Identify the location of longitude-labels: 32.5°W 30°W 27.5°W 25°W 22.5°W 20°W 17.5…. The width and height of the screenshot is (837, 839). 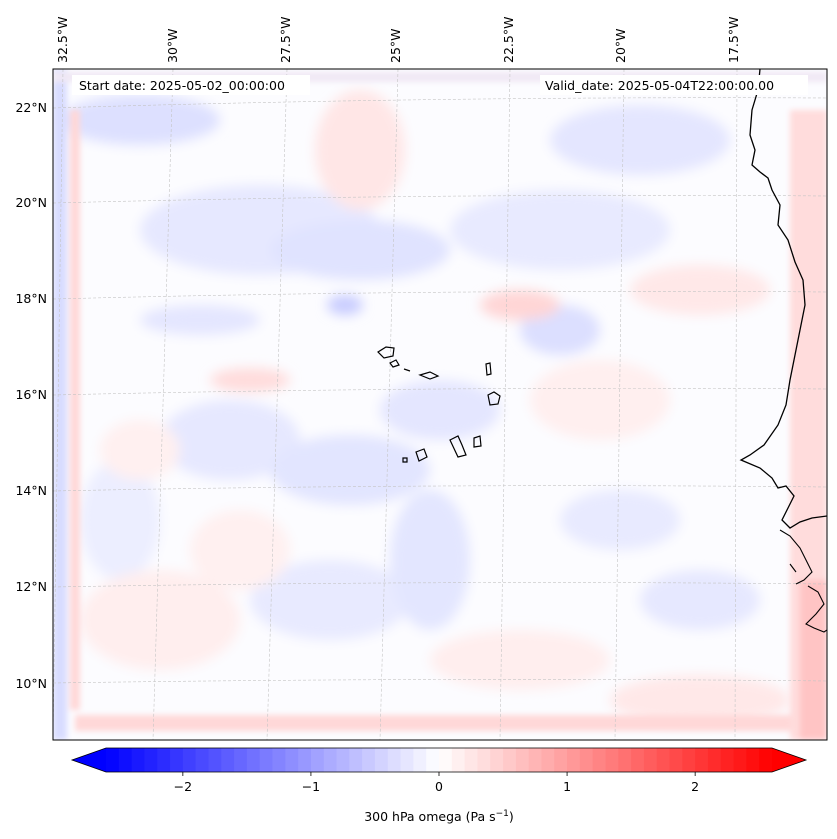
(398, 40).